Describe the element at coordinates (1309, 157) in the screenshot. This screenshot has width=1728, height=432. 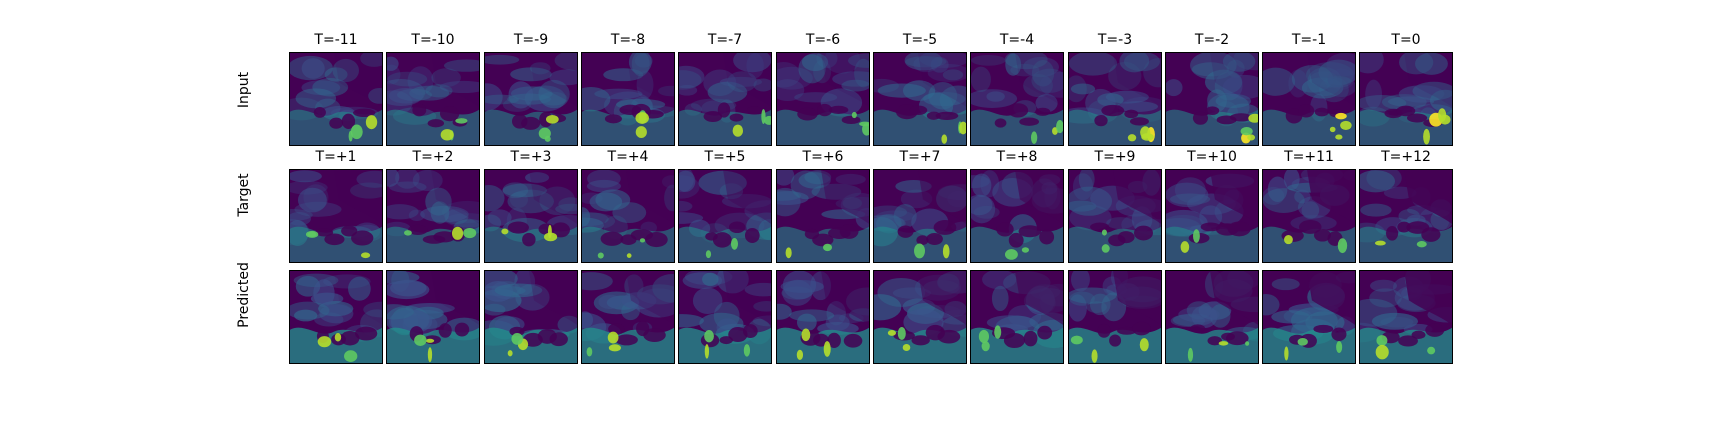
I see `panel-title: T=+11` at that location.